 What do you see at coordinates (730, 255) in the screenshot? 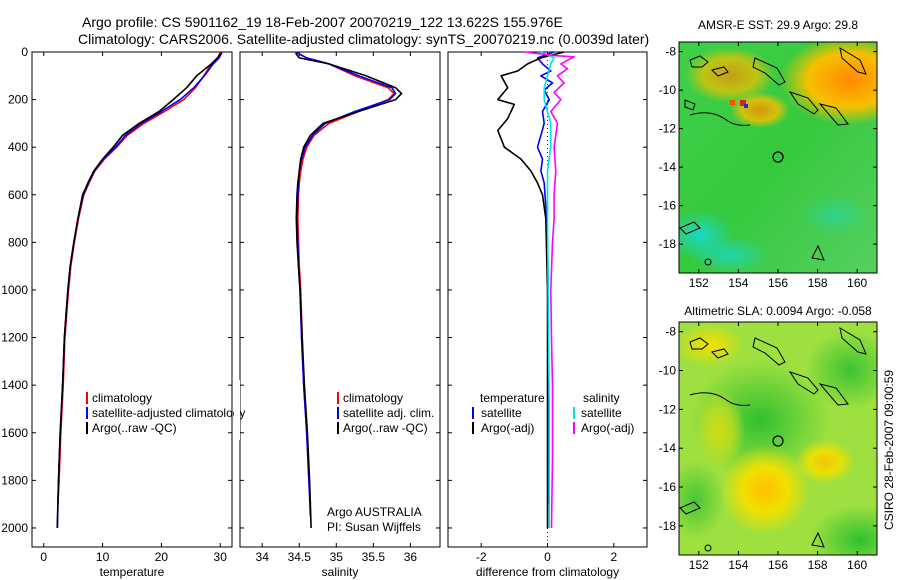
I see `sst-cool-patch` at bounding box center [730, 255].